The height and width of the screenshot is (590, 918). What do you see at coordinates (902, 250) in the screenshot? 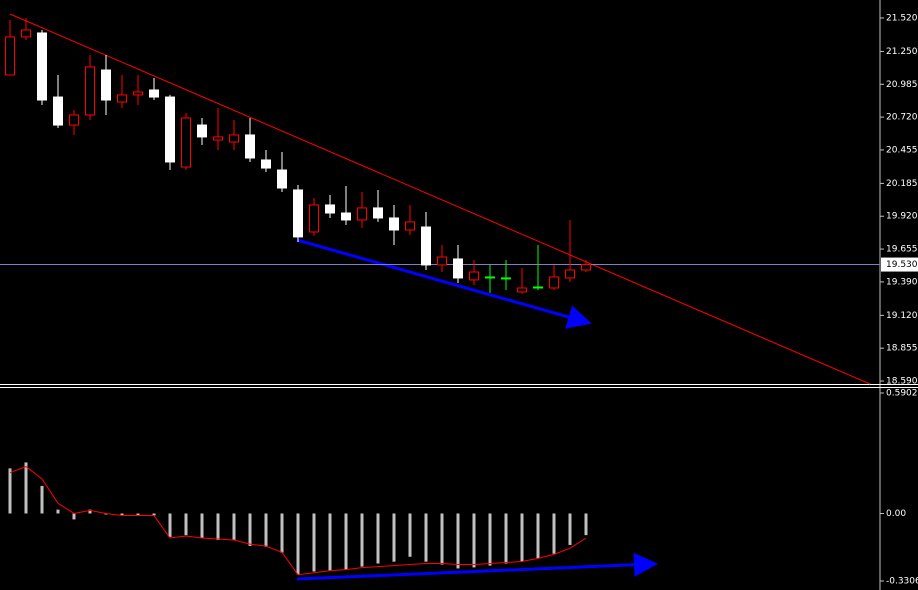
I see `y-tick-label: 19.655` at bounding box center [902, 250].